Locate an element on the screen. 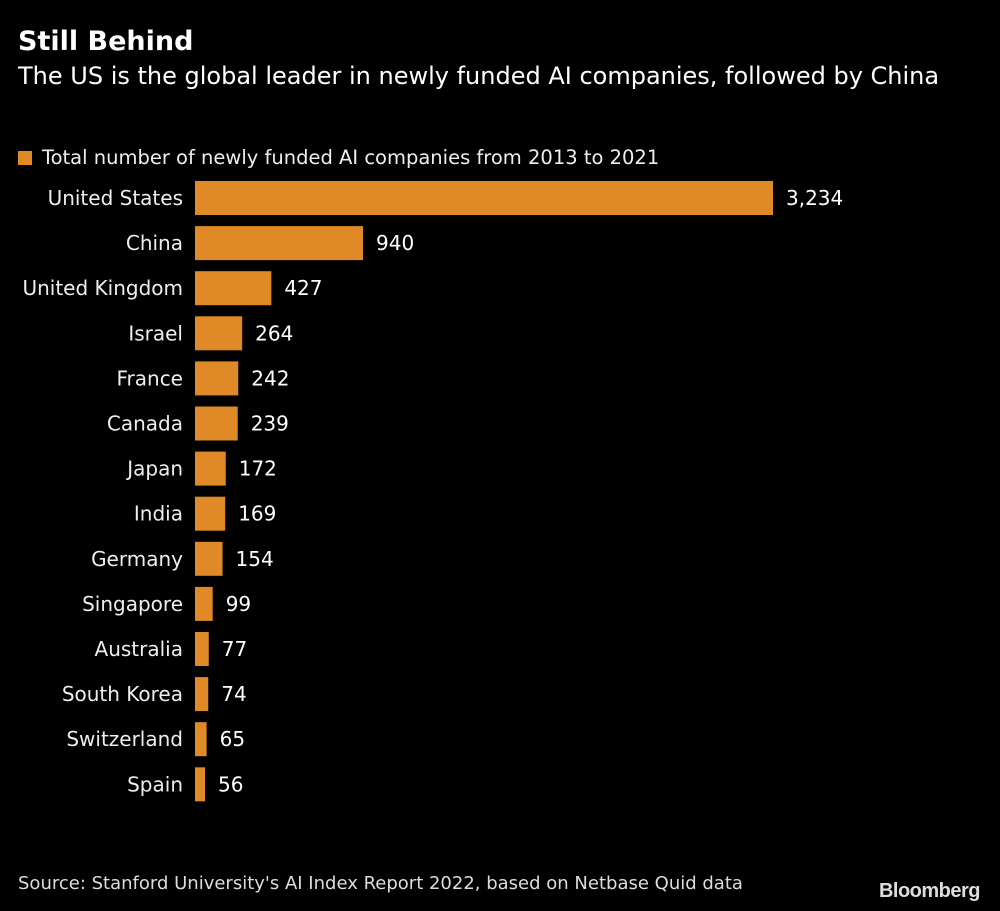 This screenshot has height=911, width=1000. bar-spain is located at coordinates (200, 784).